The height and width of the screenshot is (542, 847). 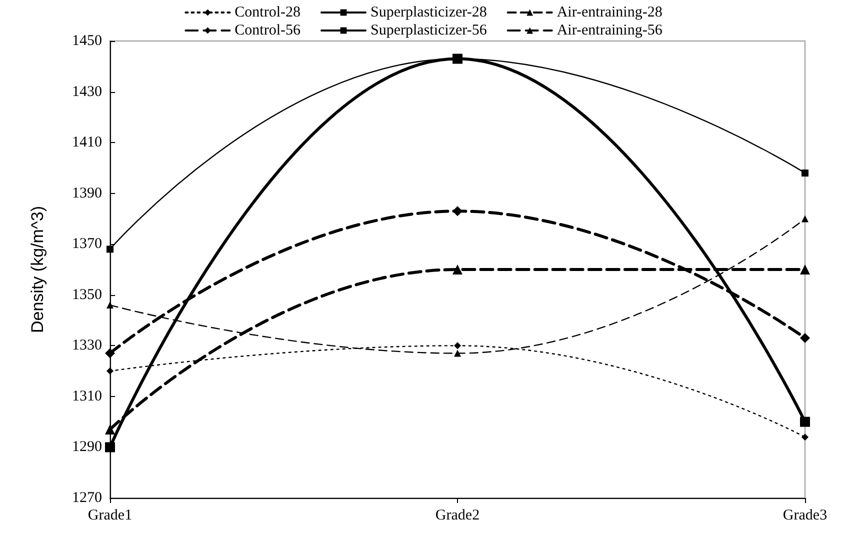 I want to click on y-tick-label: 1450, so click(x=87, y=41).